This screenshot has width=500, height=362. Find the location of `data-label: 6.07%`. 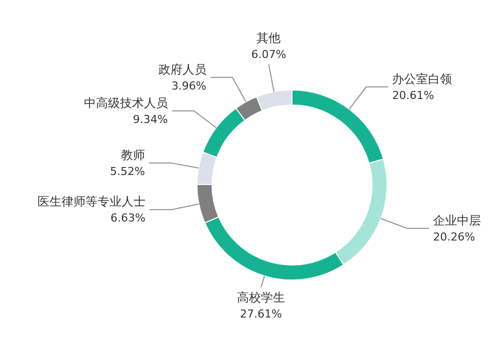

data-label: 6.07% is located at coordinates (268, 55).